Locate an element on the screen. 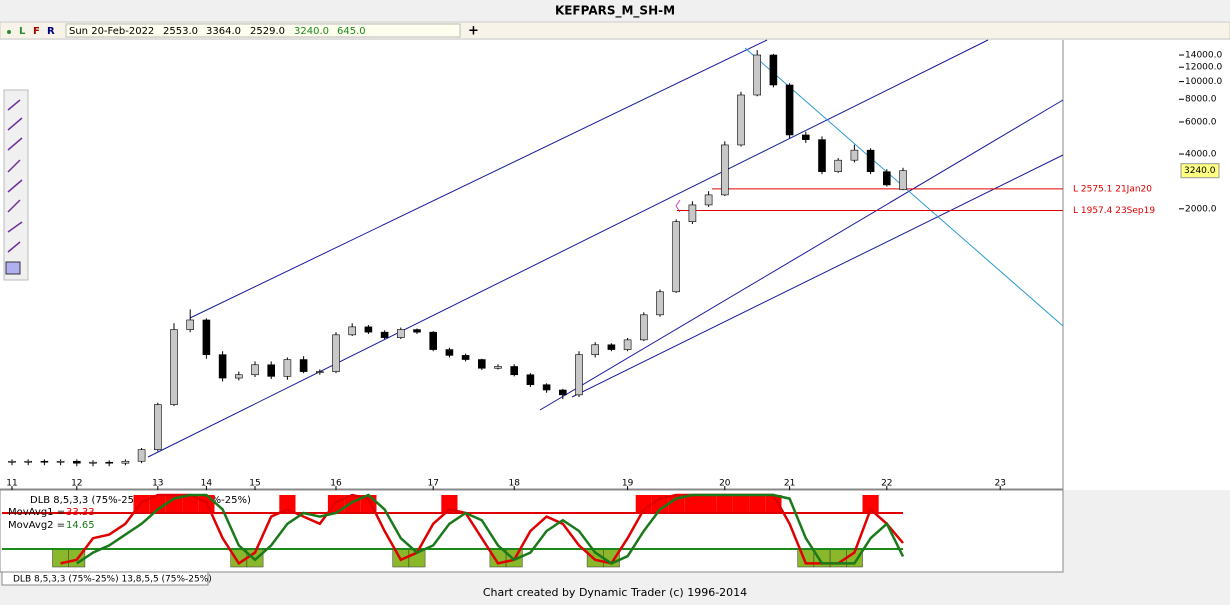 This screenshot has width=1230, height=605. readout-close: 3240.0 is located at coordinates (311, 31).